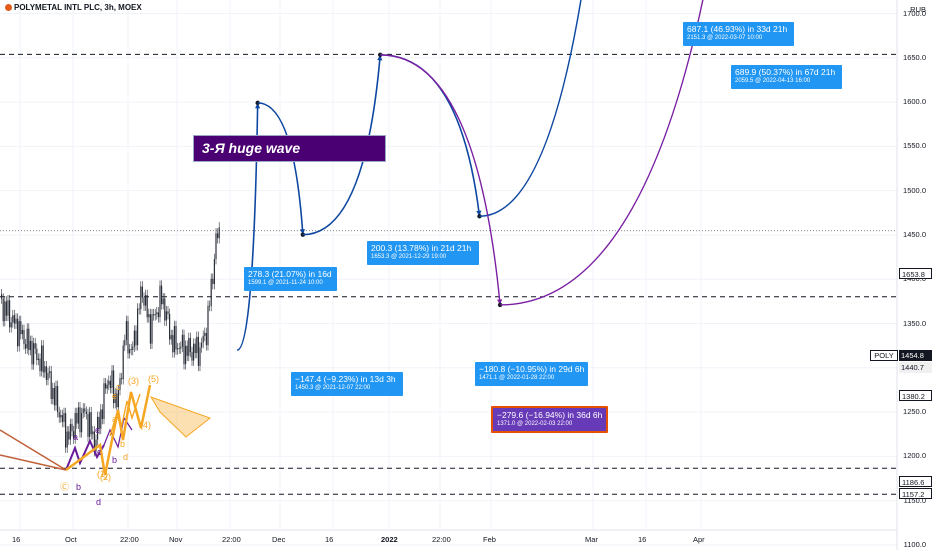 The width and height of the screenshot is (932, 550). What do you see at coordinates (85, 454) in the screenshot?
I see `wave-line-purple` at bounding box center [85, 454].